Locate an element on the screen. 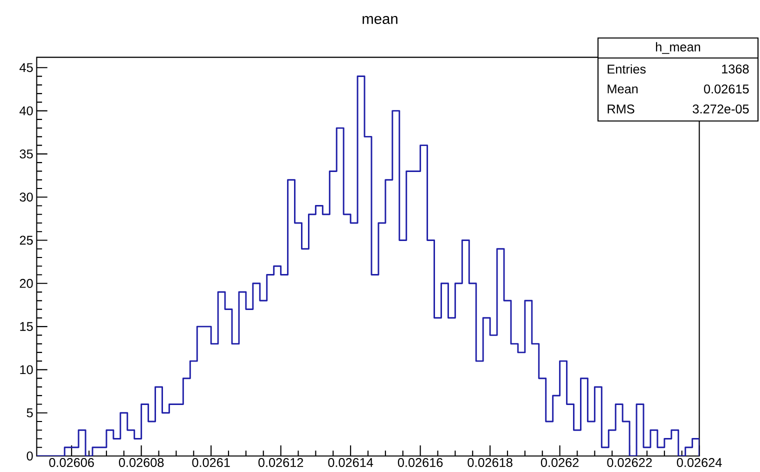 The width and height of the screenshot is (760, 472). x-tick-label: 0.02624 is located at coordinates (699, 463).